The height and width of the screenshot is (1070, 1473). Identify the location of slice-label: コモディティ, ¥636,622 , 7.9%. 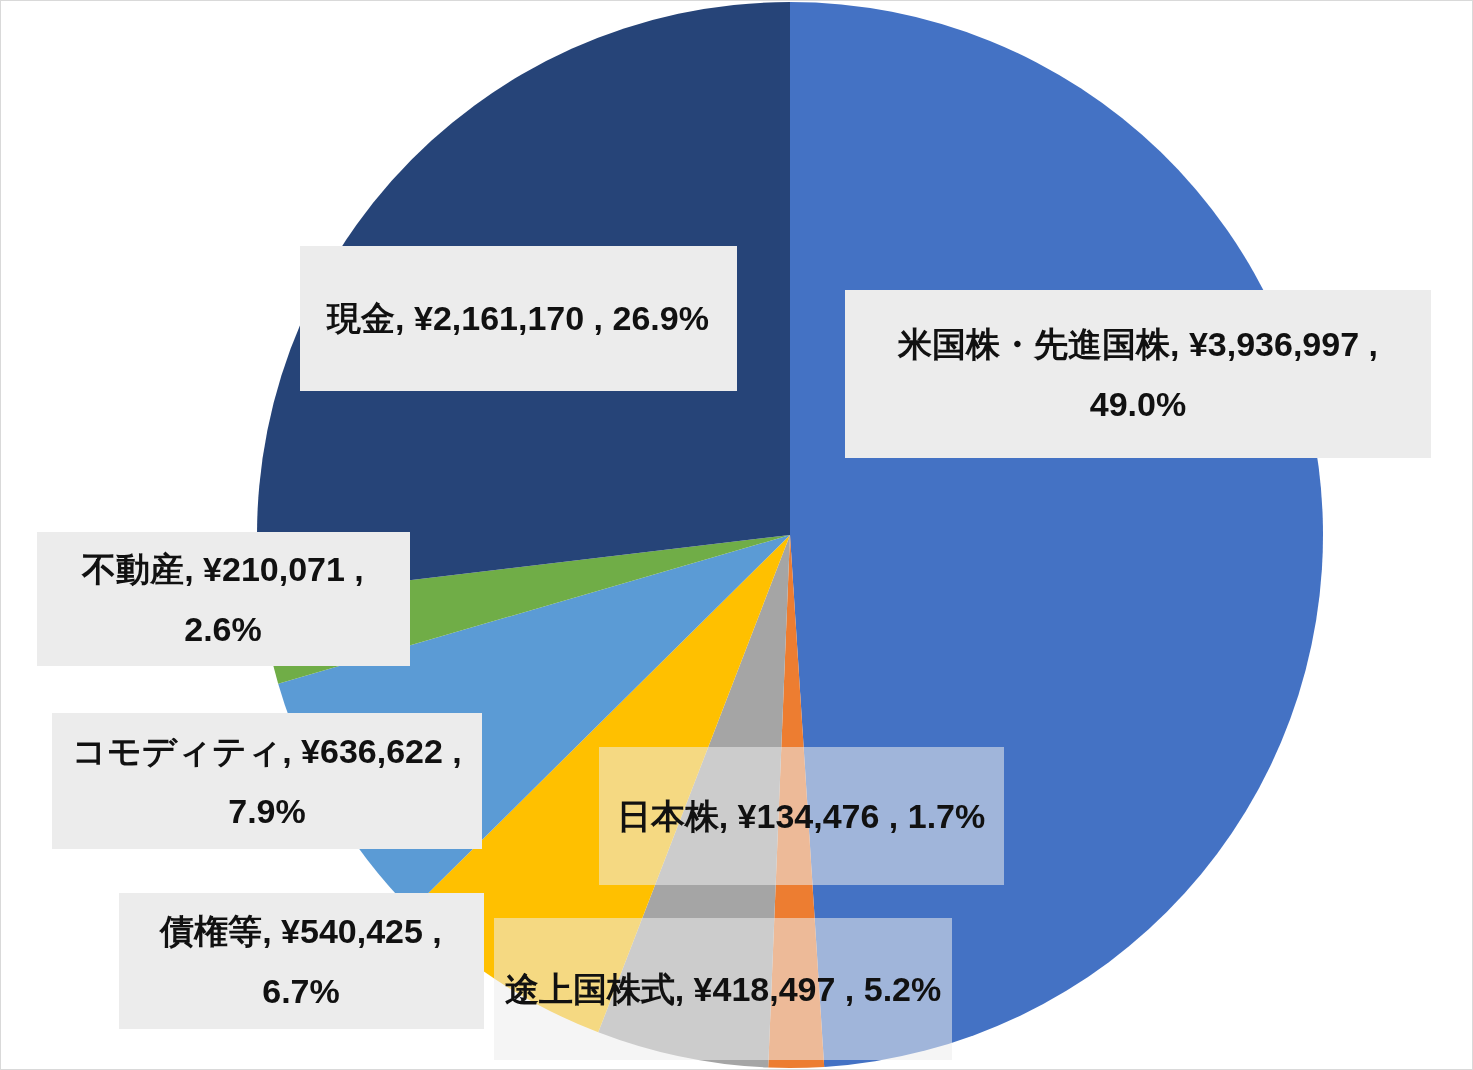
(267, 781).